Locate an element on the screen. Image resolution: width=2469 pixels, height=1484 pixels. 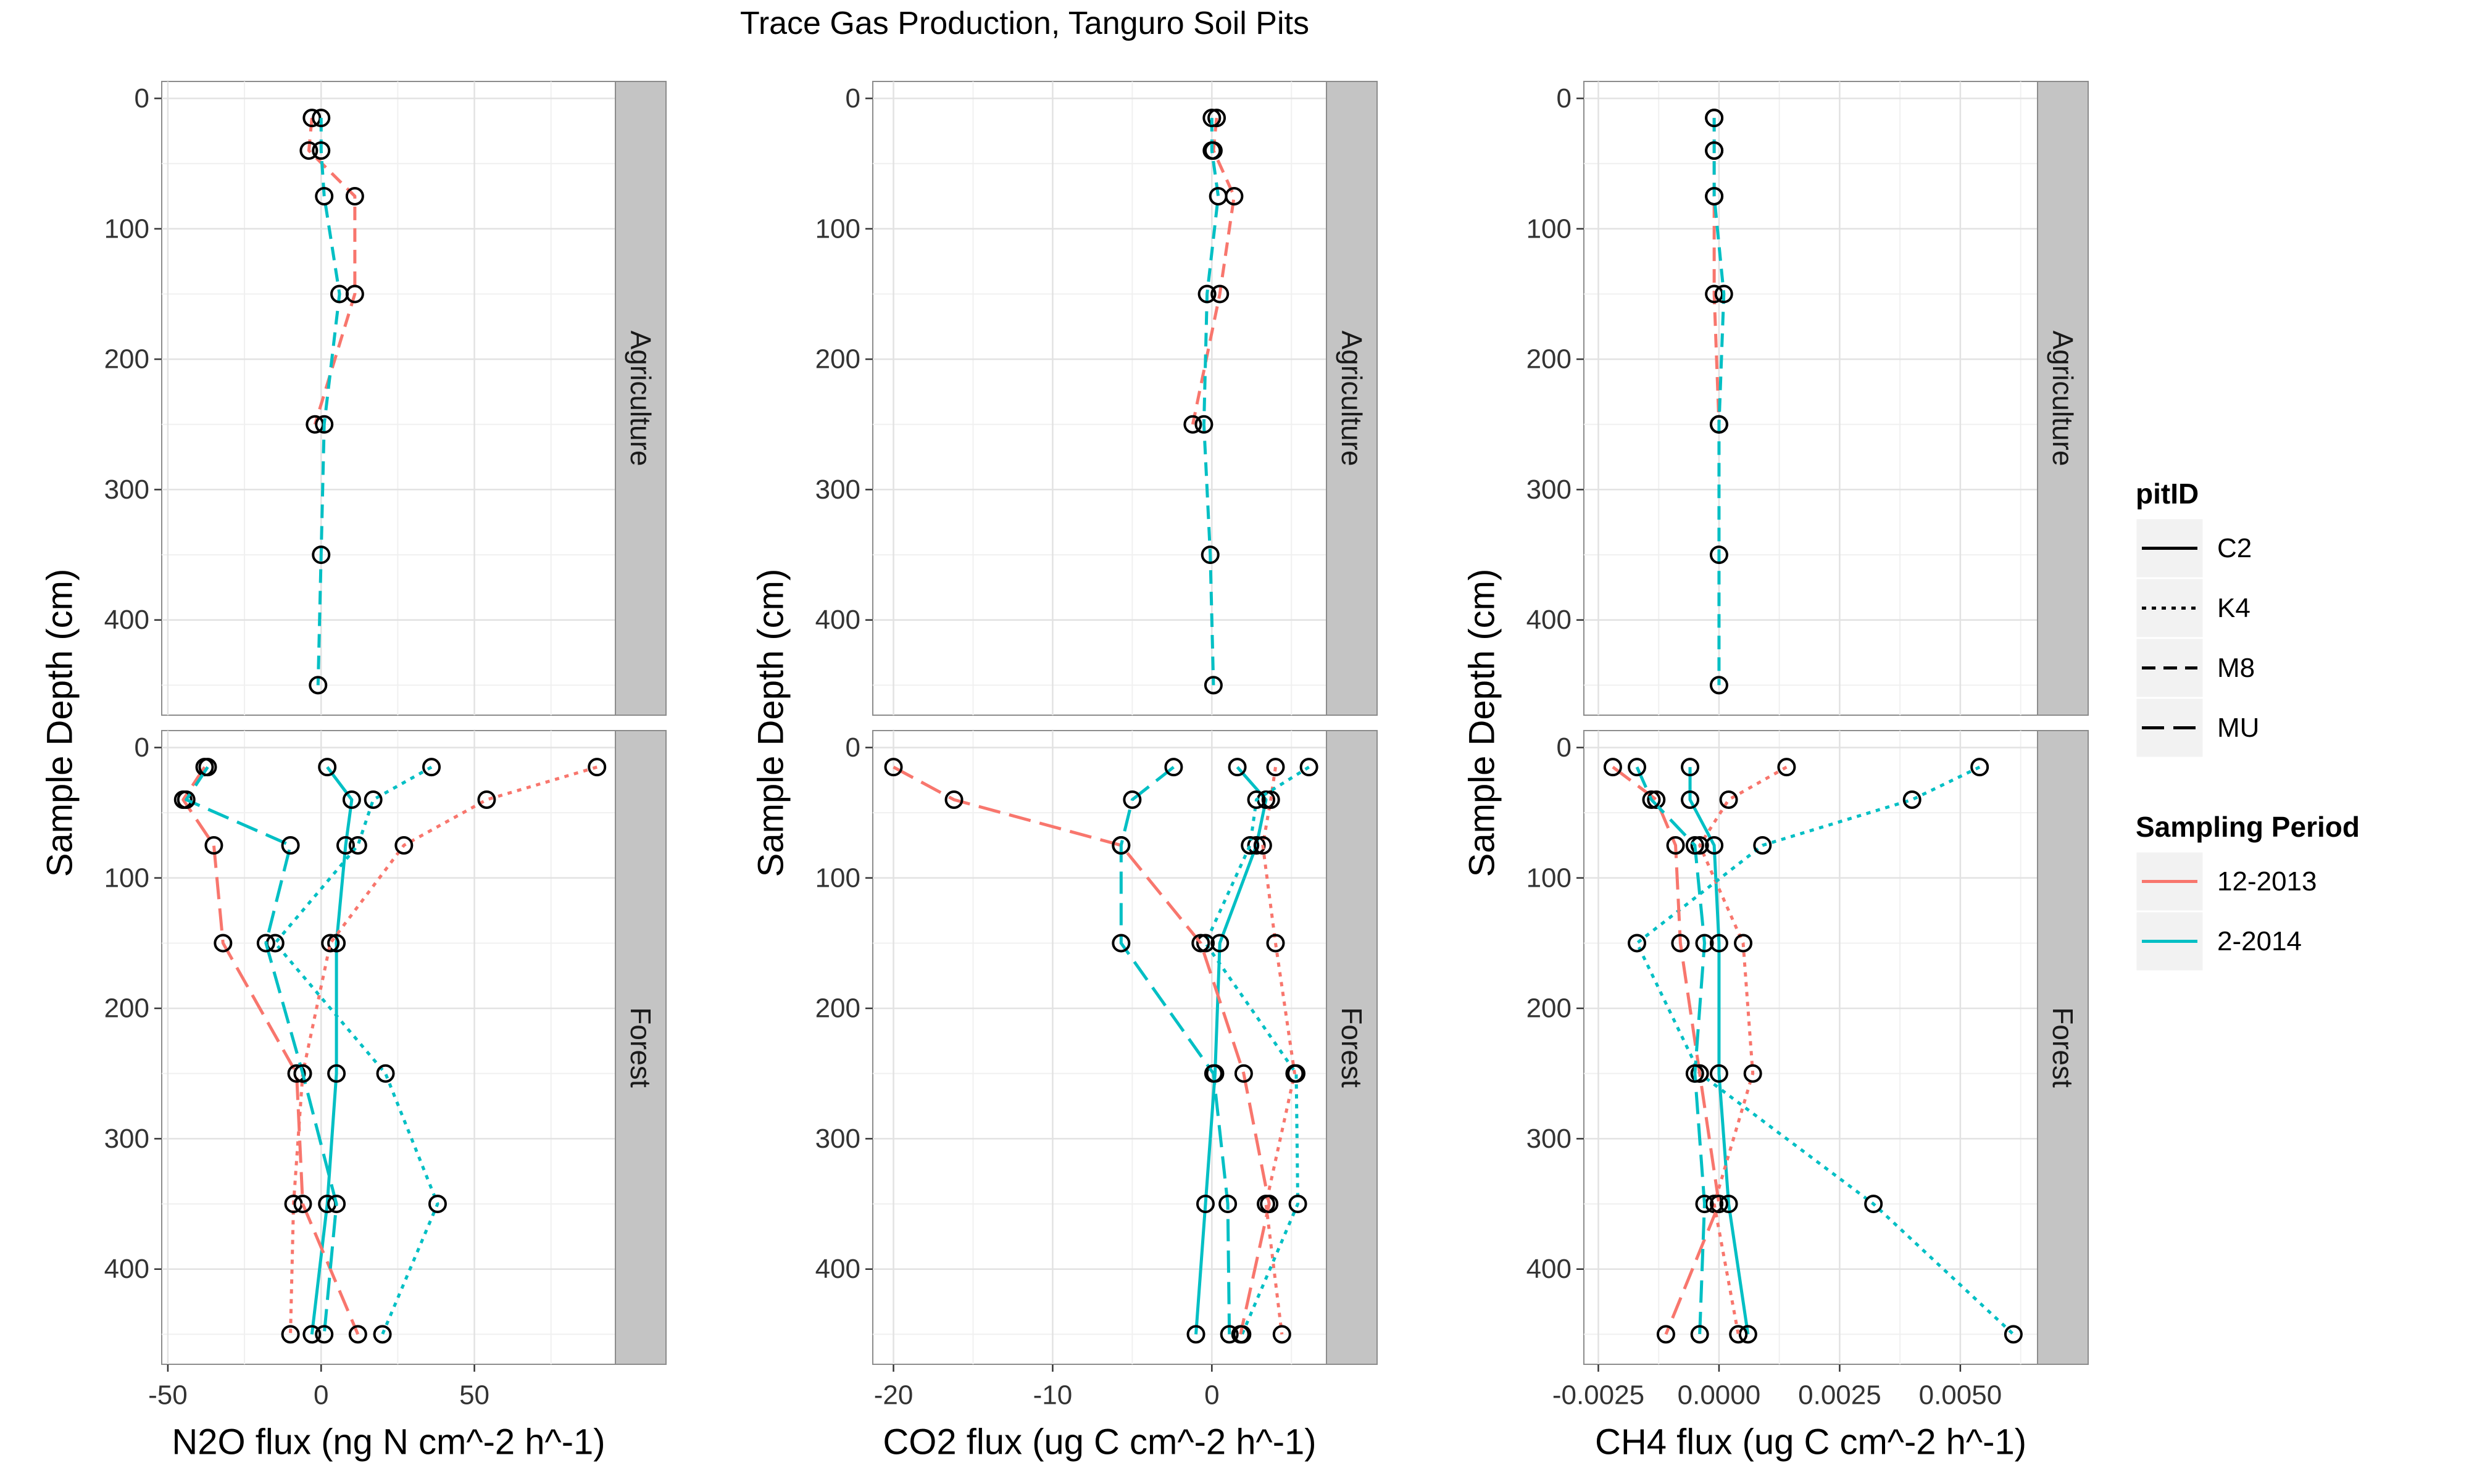
legend-label: M8 is located at coordinates (2236, 668).